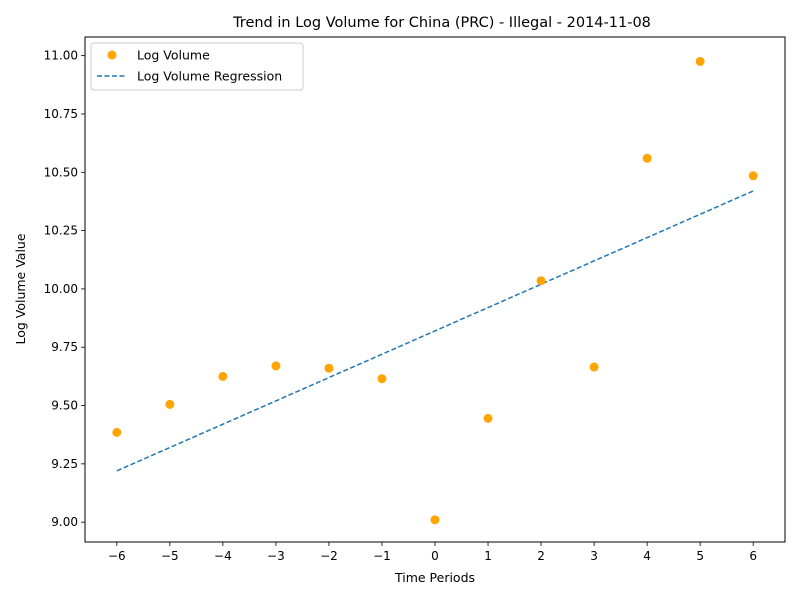  What do you see at coordinates (61, 289) in the screenshot?
I see `y-tick-label: 10.00` at bounding box center [61, 289].